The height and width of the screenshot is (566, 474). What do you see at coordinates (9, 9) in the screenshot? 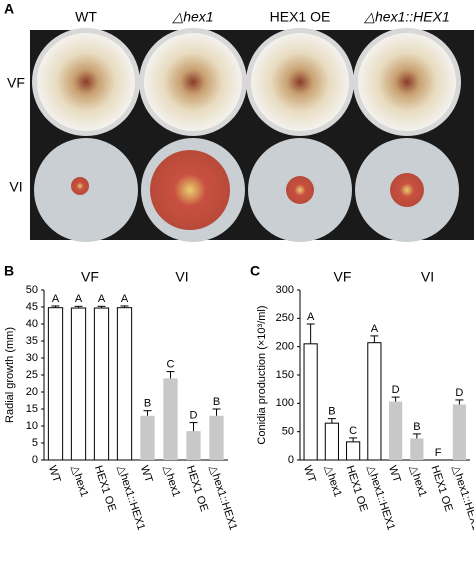
I see `panel-label: A` at bounding box center [9, 9].